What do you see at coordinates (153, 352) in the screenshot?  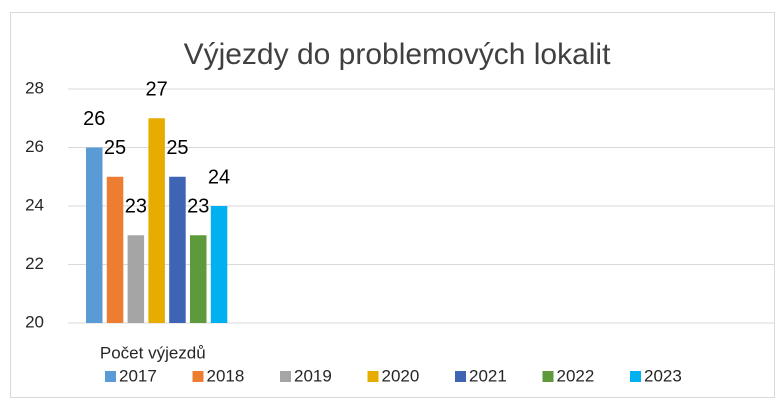 I see `x-tick-label: Počet výjezdů` at bounding box center [153, 352].